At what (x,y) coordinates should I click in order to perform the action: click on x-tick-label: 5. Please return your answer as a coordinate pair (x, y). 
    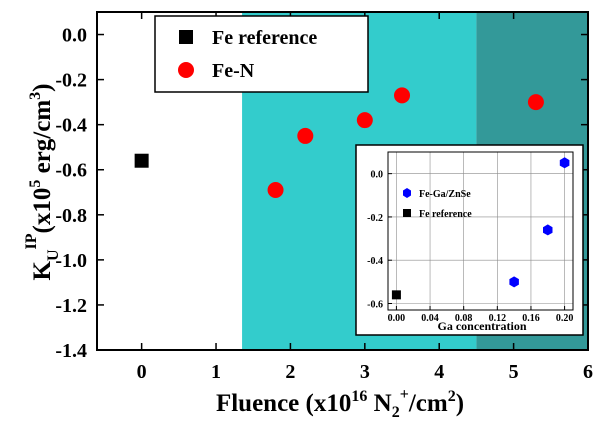
    Looking at the image, I should click on (514, 372).